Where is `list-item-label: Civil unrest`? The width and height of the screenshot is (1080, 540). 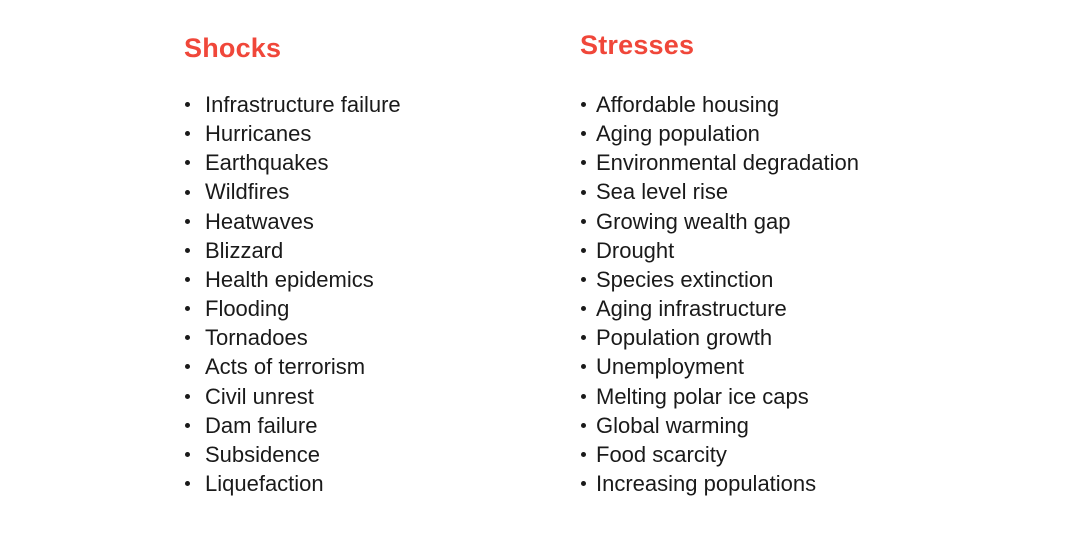 list-item-label: Civil unrest is located at coordinates (259, 396).